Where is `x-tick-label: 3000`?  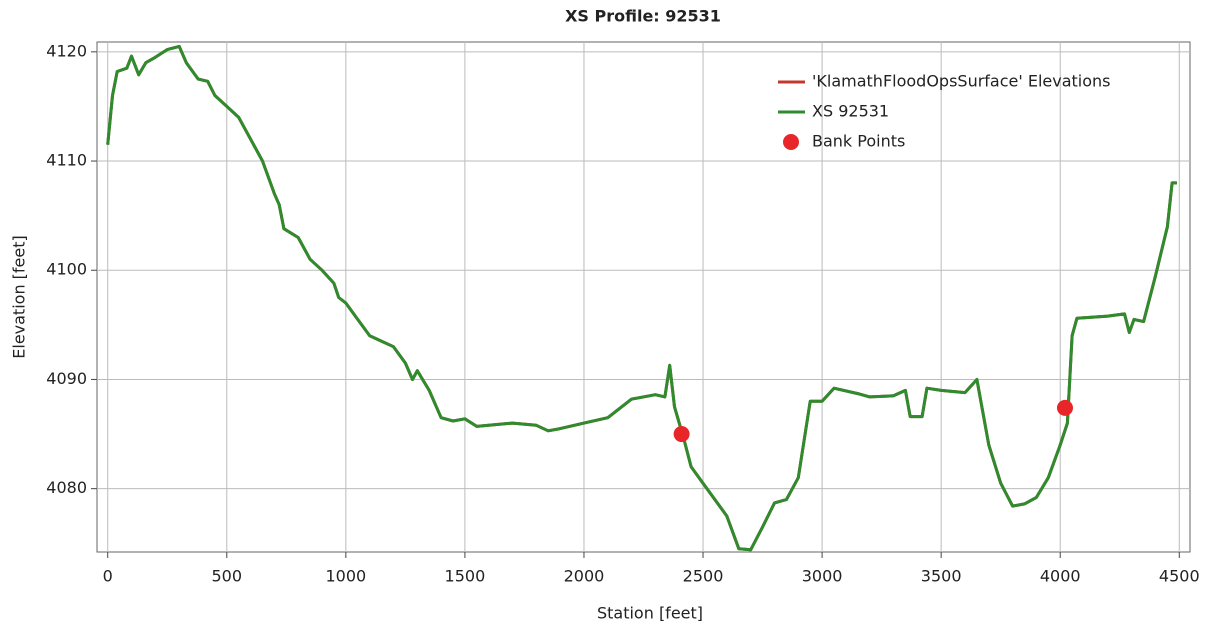 x-tick-label: 3000 is located at coordinates (822, 576).